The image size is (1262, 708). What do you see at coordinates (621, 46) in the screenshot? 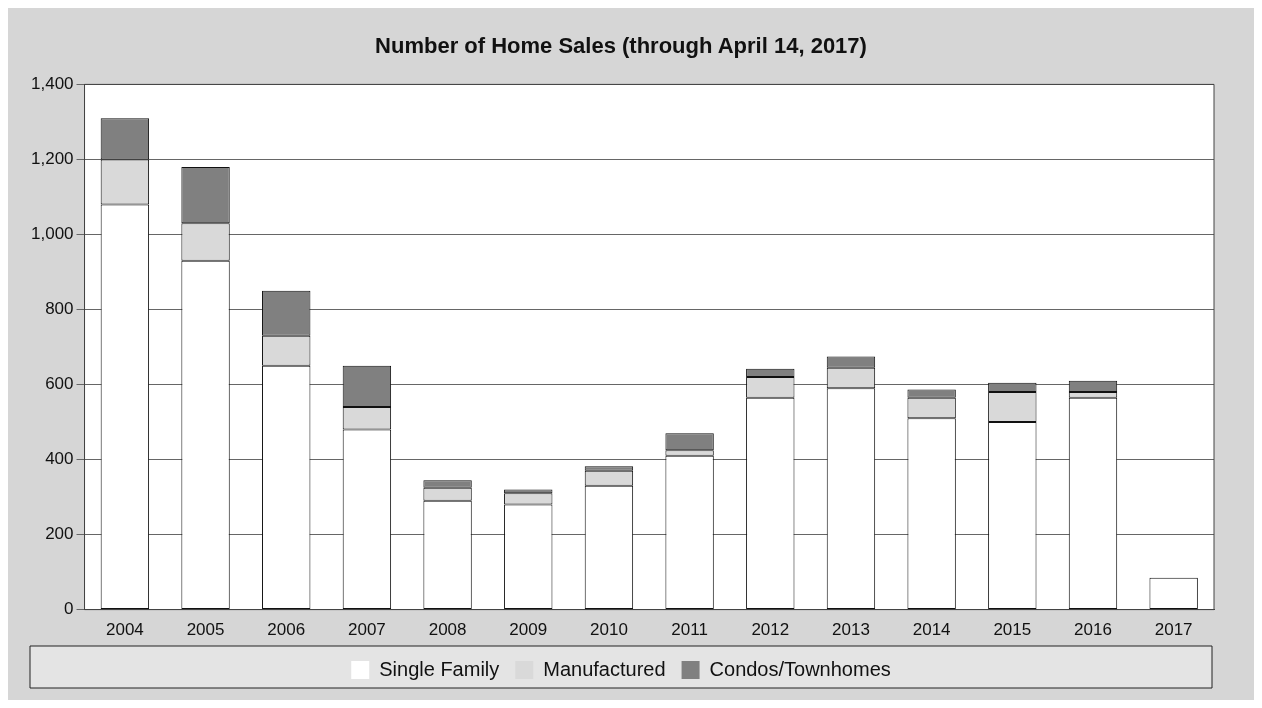
I see `chart-title: Number of Home Sales (through April 14, 2017)` at bounding box center [621, 46].